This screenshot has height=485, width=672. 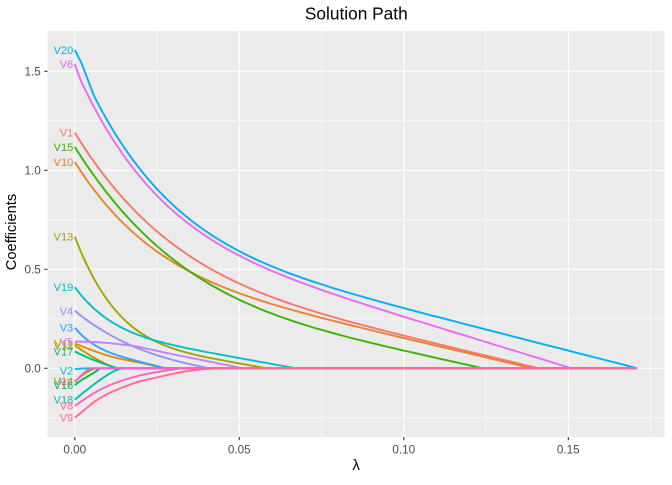 I want to click on svg-text: V13, so click(x=64, y=238).